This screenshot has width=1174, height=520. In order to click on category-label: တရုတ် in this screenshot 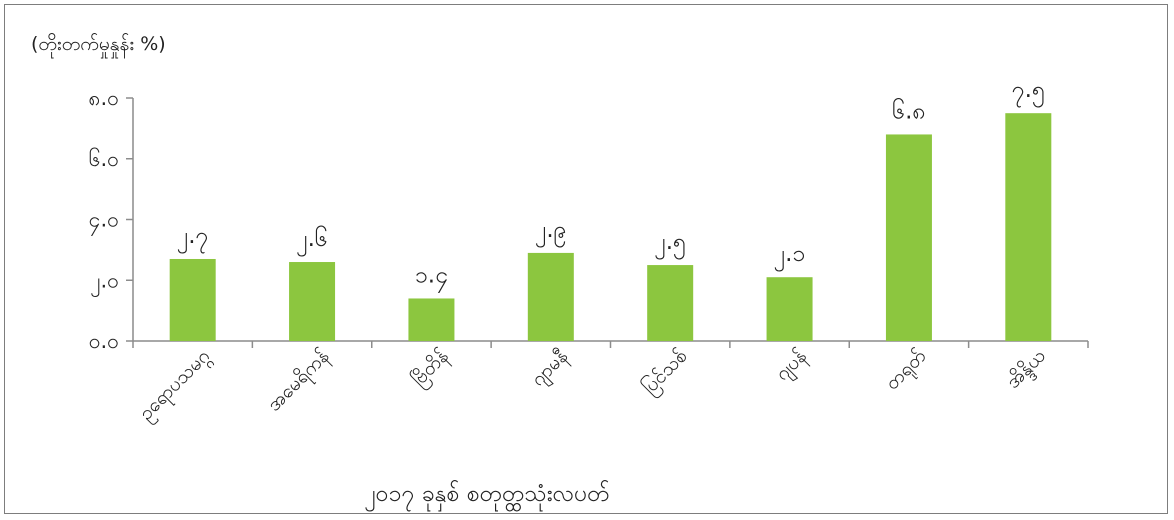, I will do `click(906, 370)`.